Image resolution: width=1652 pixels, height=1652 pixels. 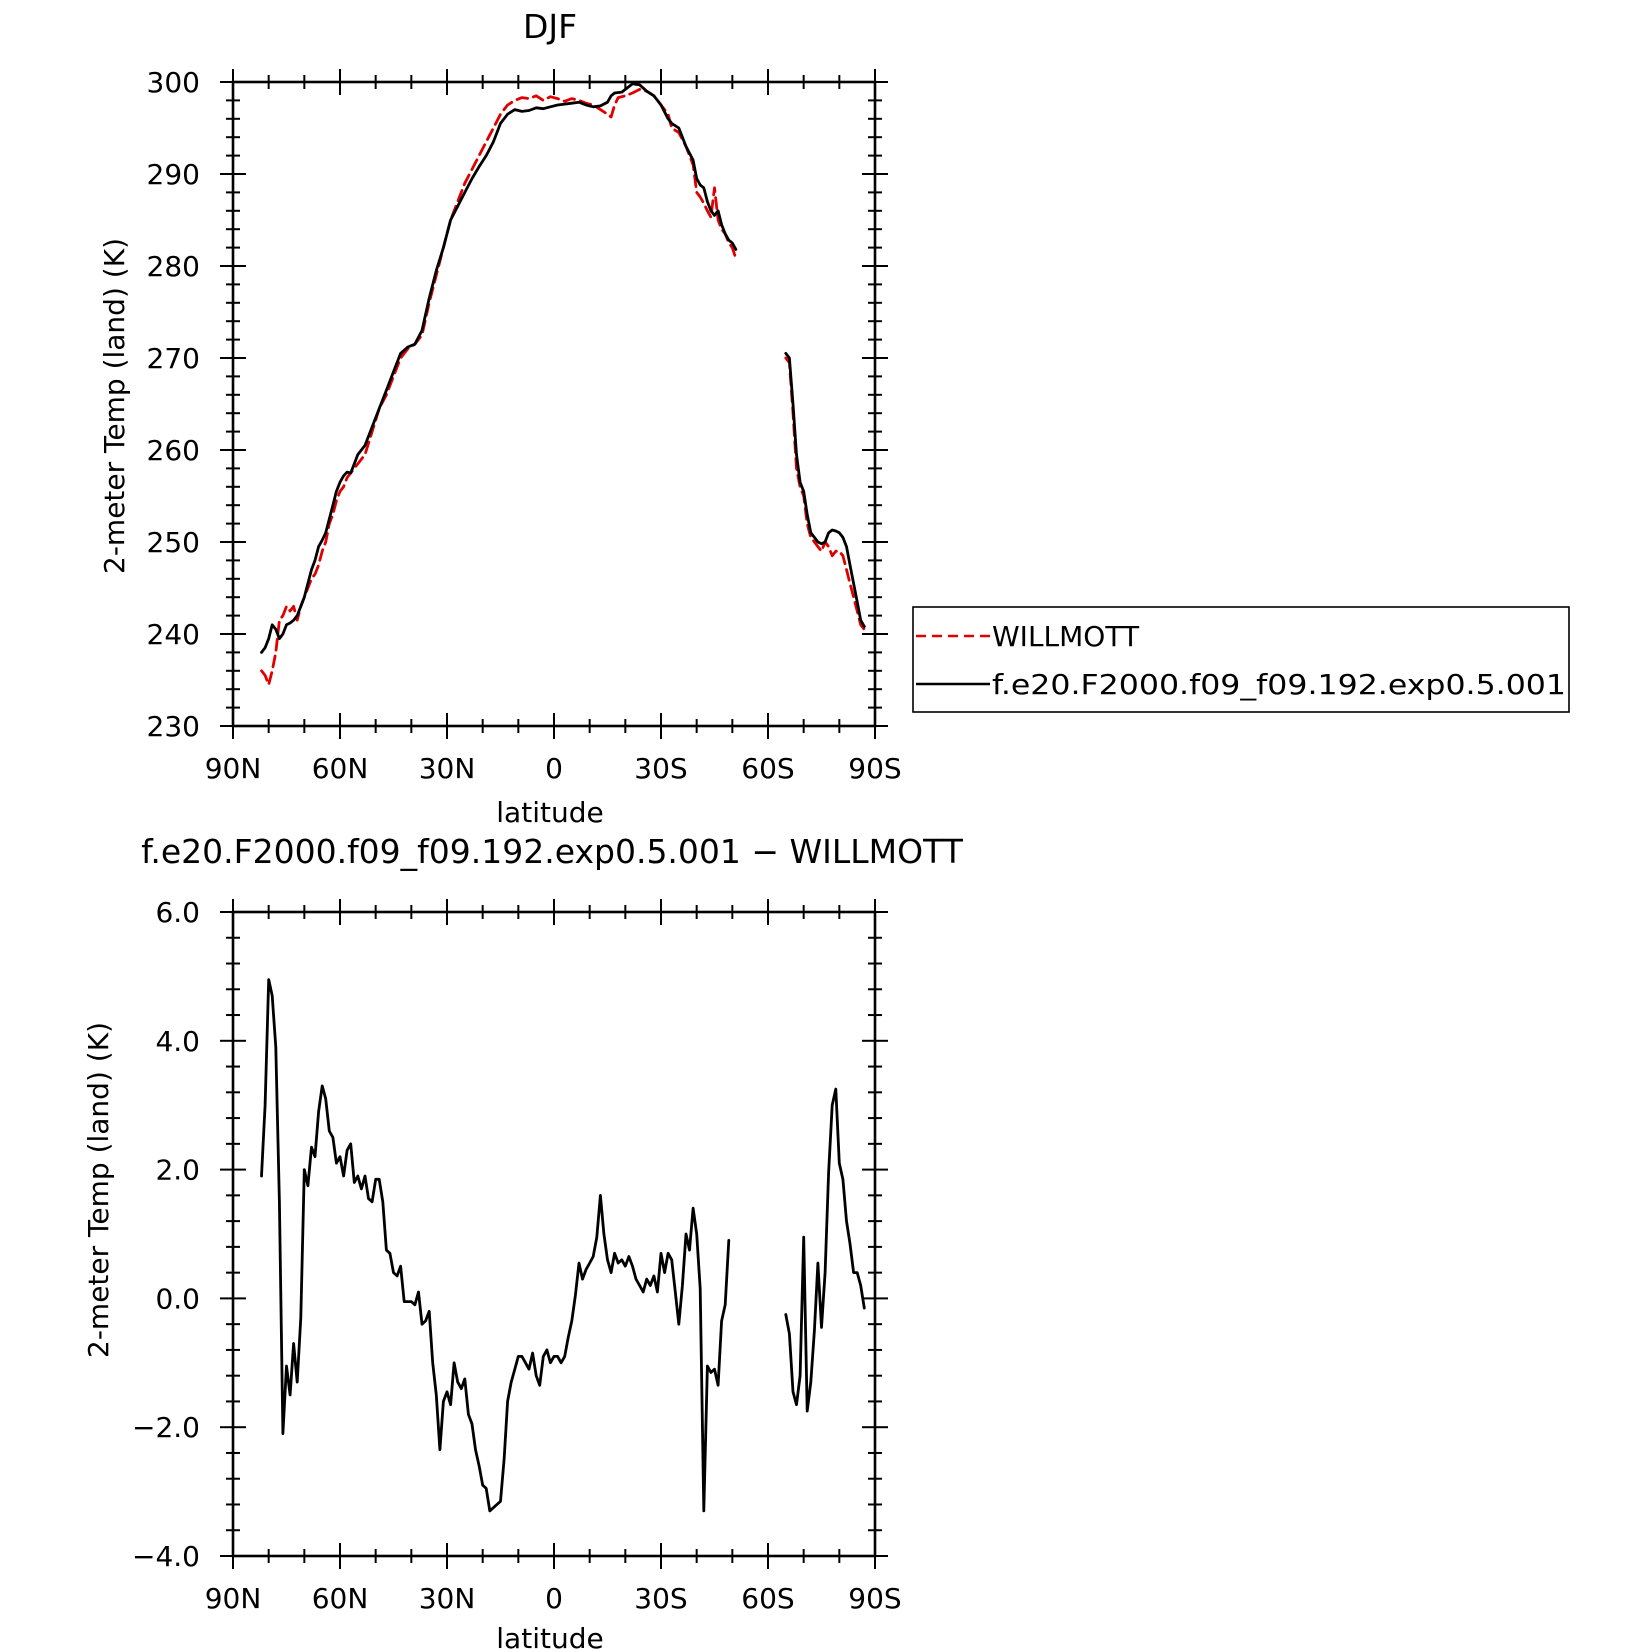 I want to click on bottom-ytick-label: −4.0, so click(x=166, y=1556).